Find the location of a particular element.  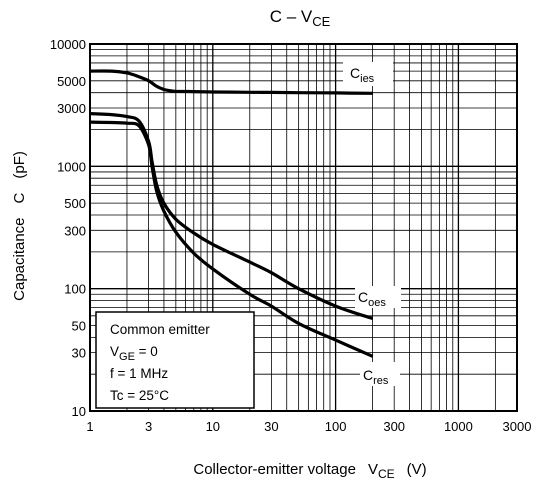

x-tick-label: 1000 is located at coordinates (458, 426).